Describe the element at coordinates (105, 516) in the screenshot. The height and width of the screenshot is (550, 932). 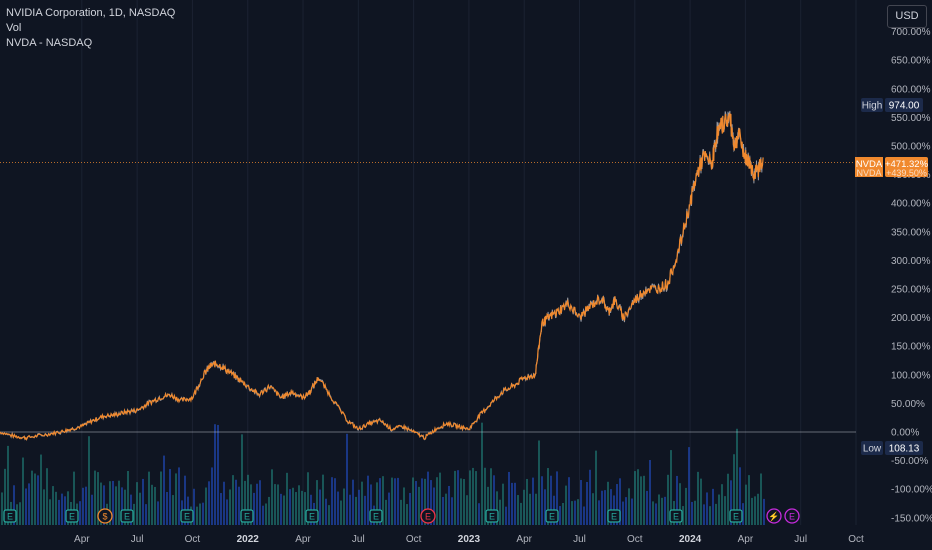
I see `dividend-icon: $` at that location.